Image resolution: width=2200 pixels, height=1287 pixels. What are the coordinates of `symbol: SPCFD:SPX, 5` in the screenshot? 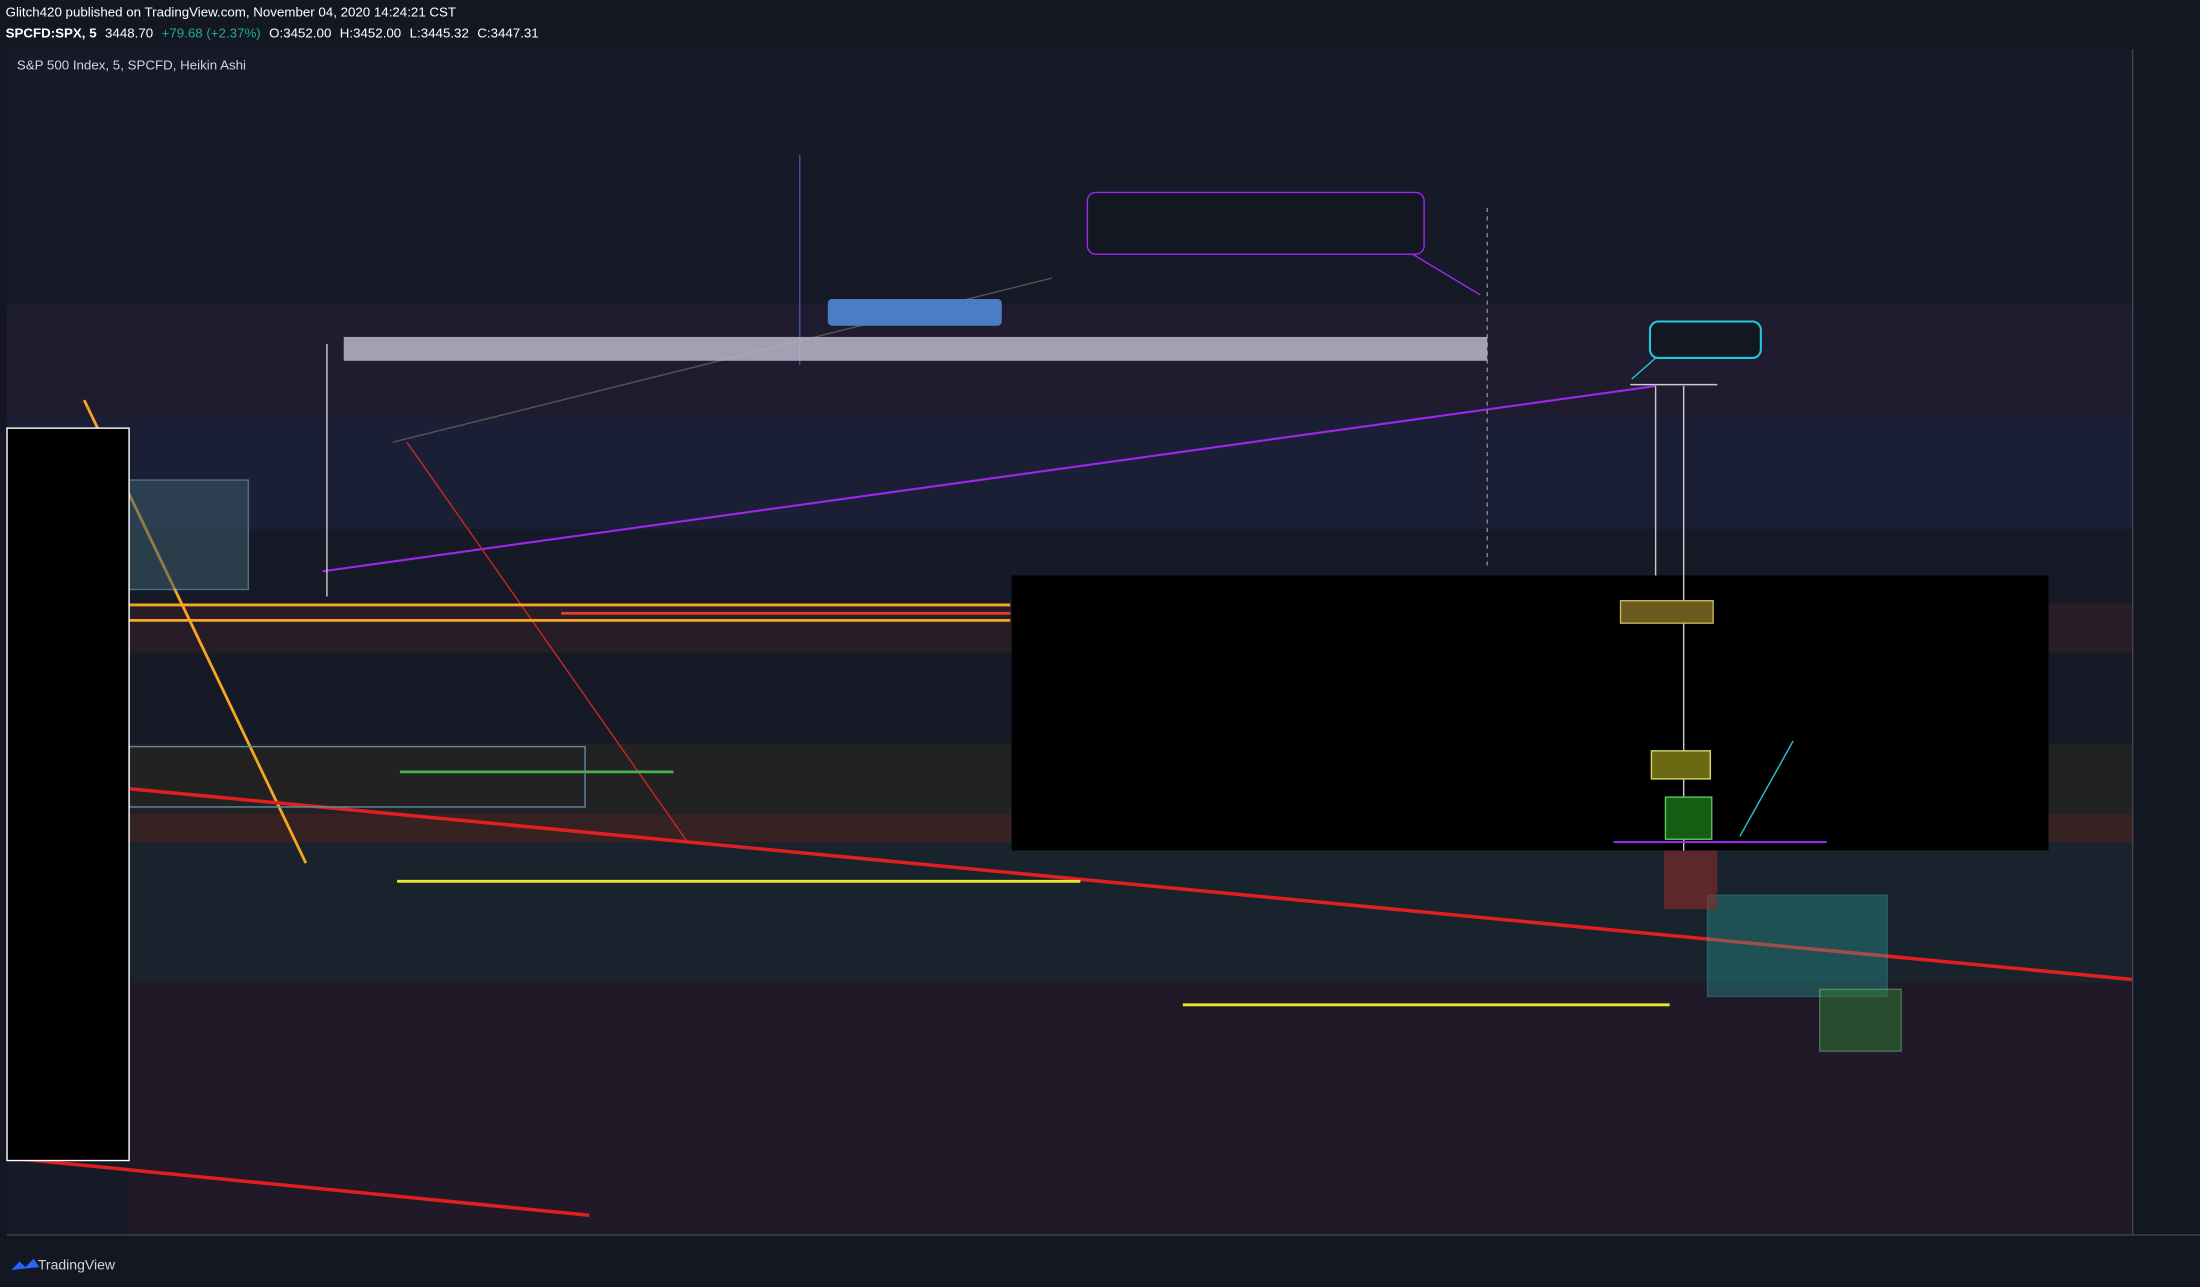 It's located at (52, 32).